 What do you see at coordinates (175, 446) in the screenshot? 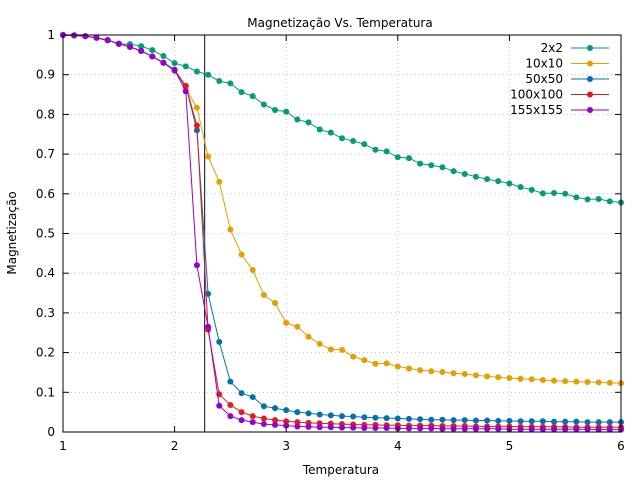
I see `x-tick-label: 2` at bounding box center [175, 446].